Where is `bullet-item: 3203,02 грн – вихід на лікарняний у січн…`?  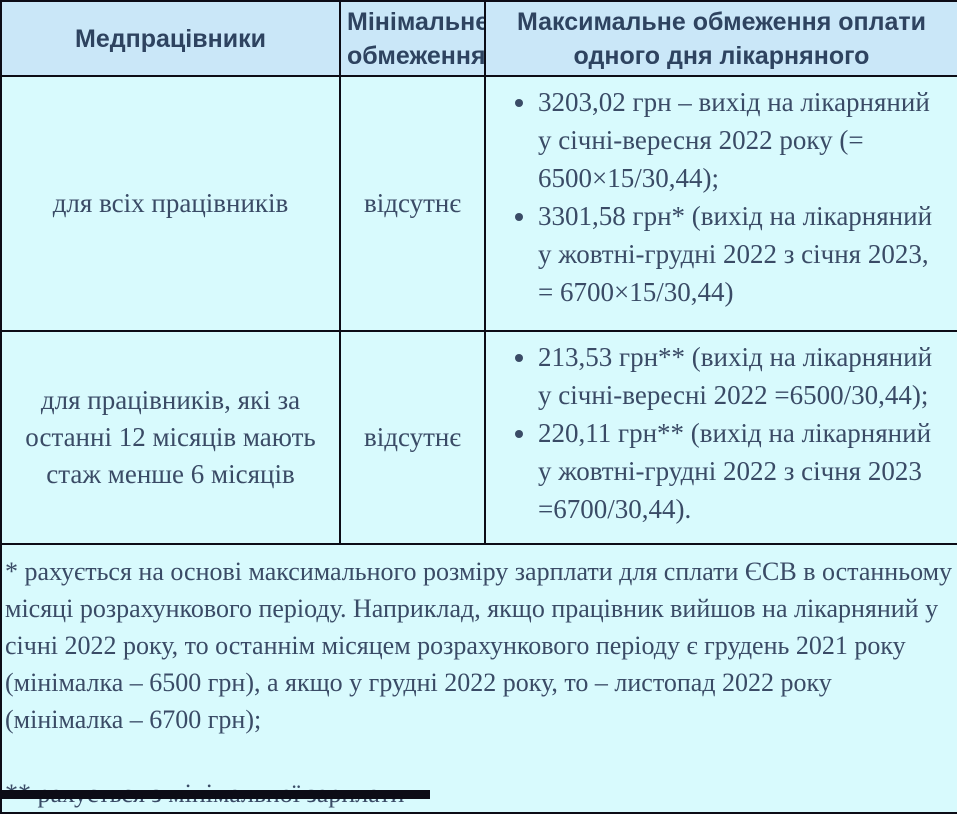
bullet-item: 3203,02 грн – вихід на лікарняний у січн… is located at coordinates (743, 140).